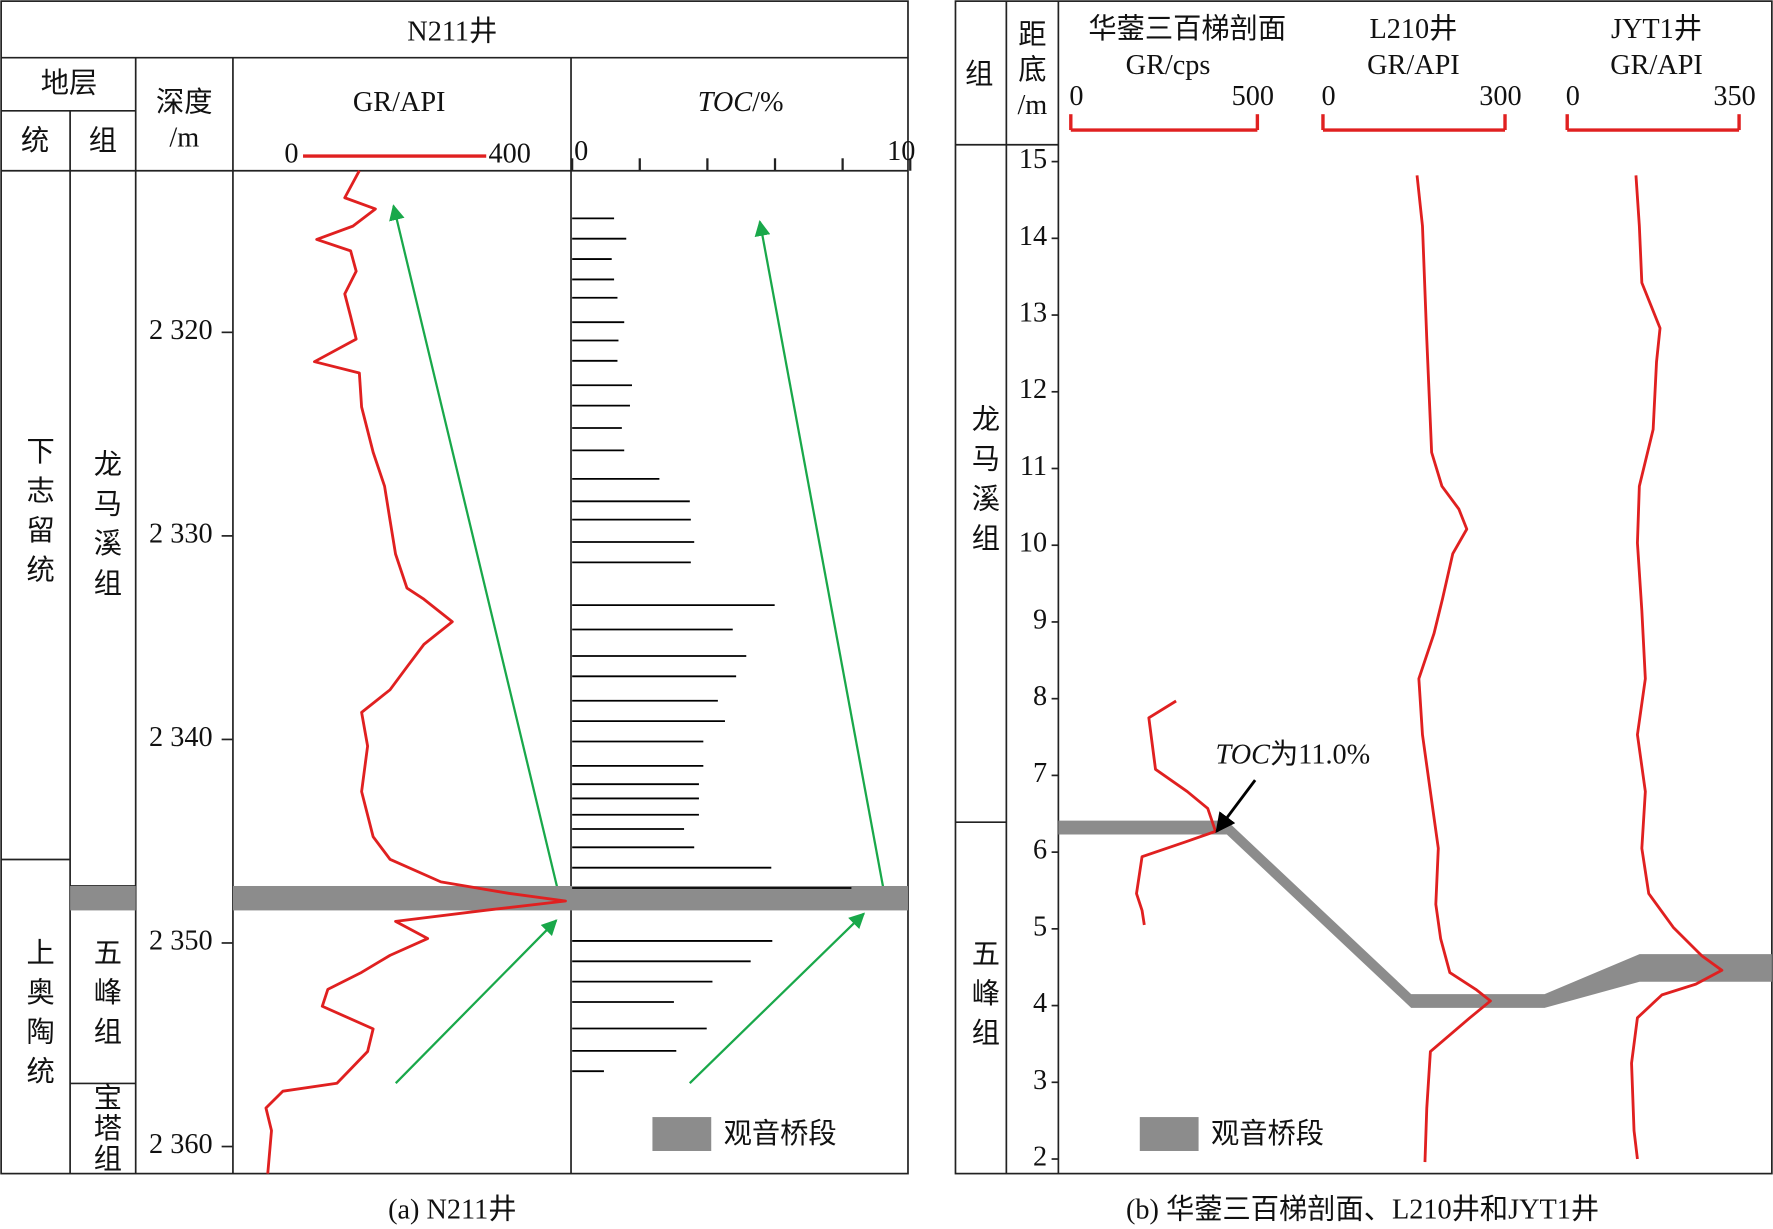  Describe the element at coordinates (181, 737) in the screenshot. I see `y-tick-label: 2 340` at that location.